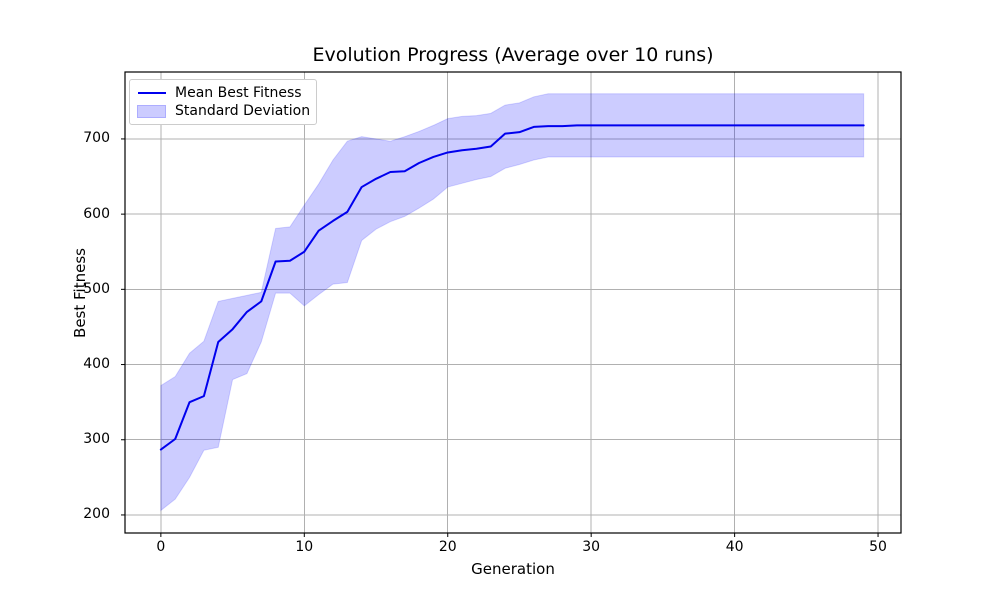 The height and width of the screenshot is (600, 1000). I want to click on y-axis-tick-label: 500, so click(96, 288).